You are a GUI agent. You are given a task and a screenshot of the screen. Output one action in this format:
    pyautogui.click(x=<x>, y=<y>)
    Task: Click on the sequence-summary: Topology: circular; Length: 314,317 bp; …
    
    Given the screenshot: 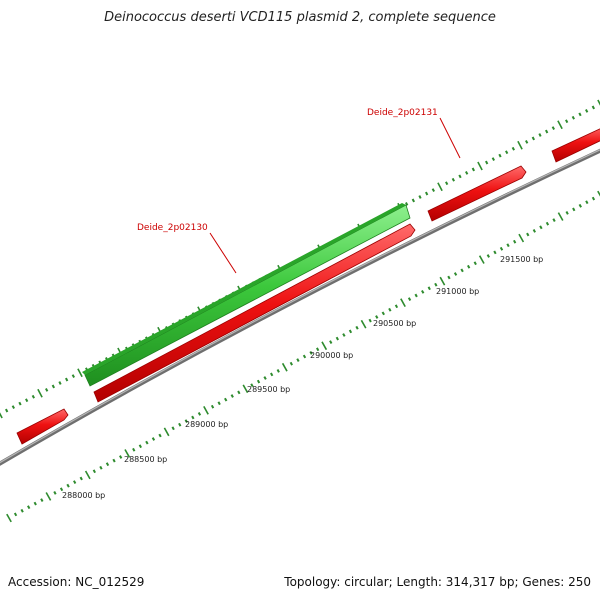 What is the action you would take?
    pyautogui.click(x=437, y=582)
    